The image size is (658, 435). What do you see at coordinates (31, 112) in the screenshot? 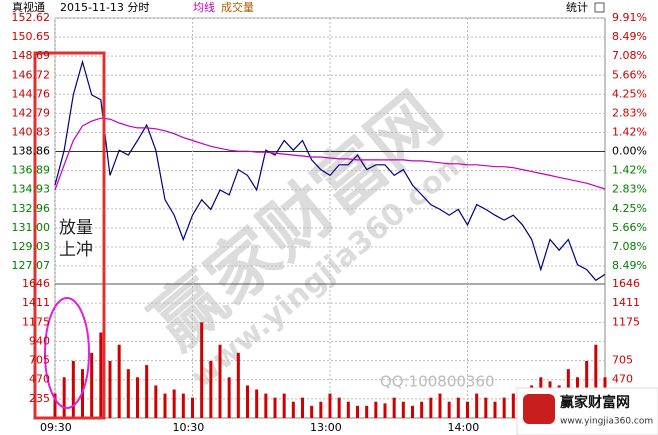
I see `y-tick-label: 142.79` at bounding box center [31, 112].